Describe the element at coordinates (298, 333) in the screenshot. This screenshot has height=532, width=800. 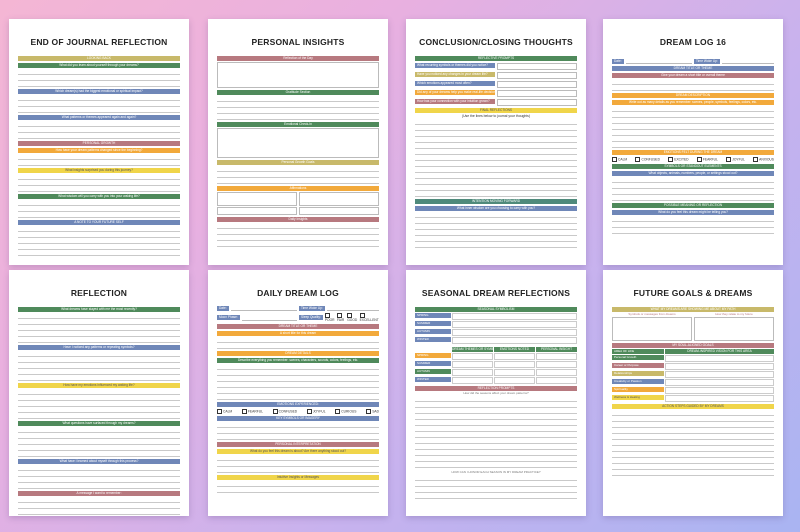
I see `prompt: A short title for this dream` at that location.